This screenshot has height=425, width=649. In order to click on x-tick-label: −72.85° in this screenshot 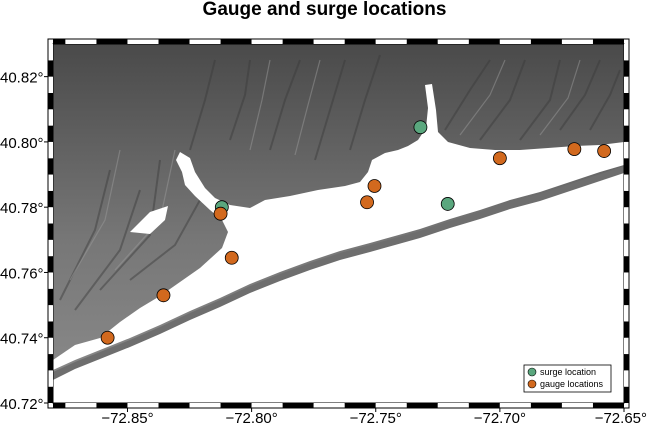, I will do `click(127, 417)`.